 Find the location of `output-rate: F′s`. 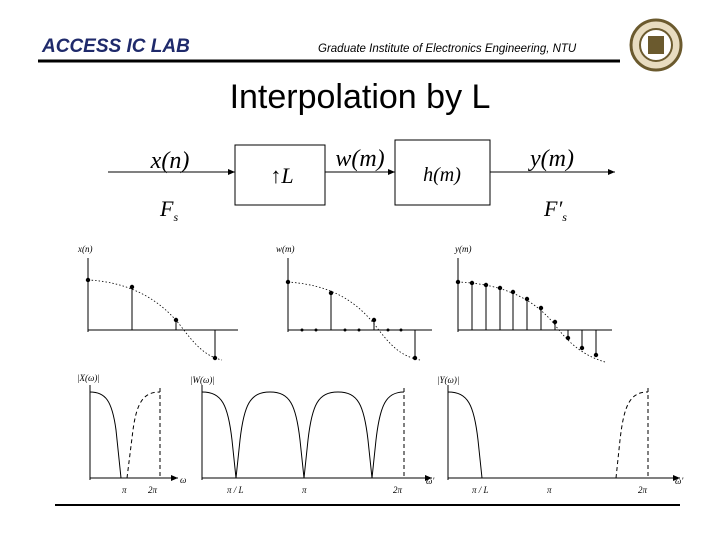

output-rate: F′s is located at coordinates (555, 210).